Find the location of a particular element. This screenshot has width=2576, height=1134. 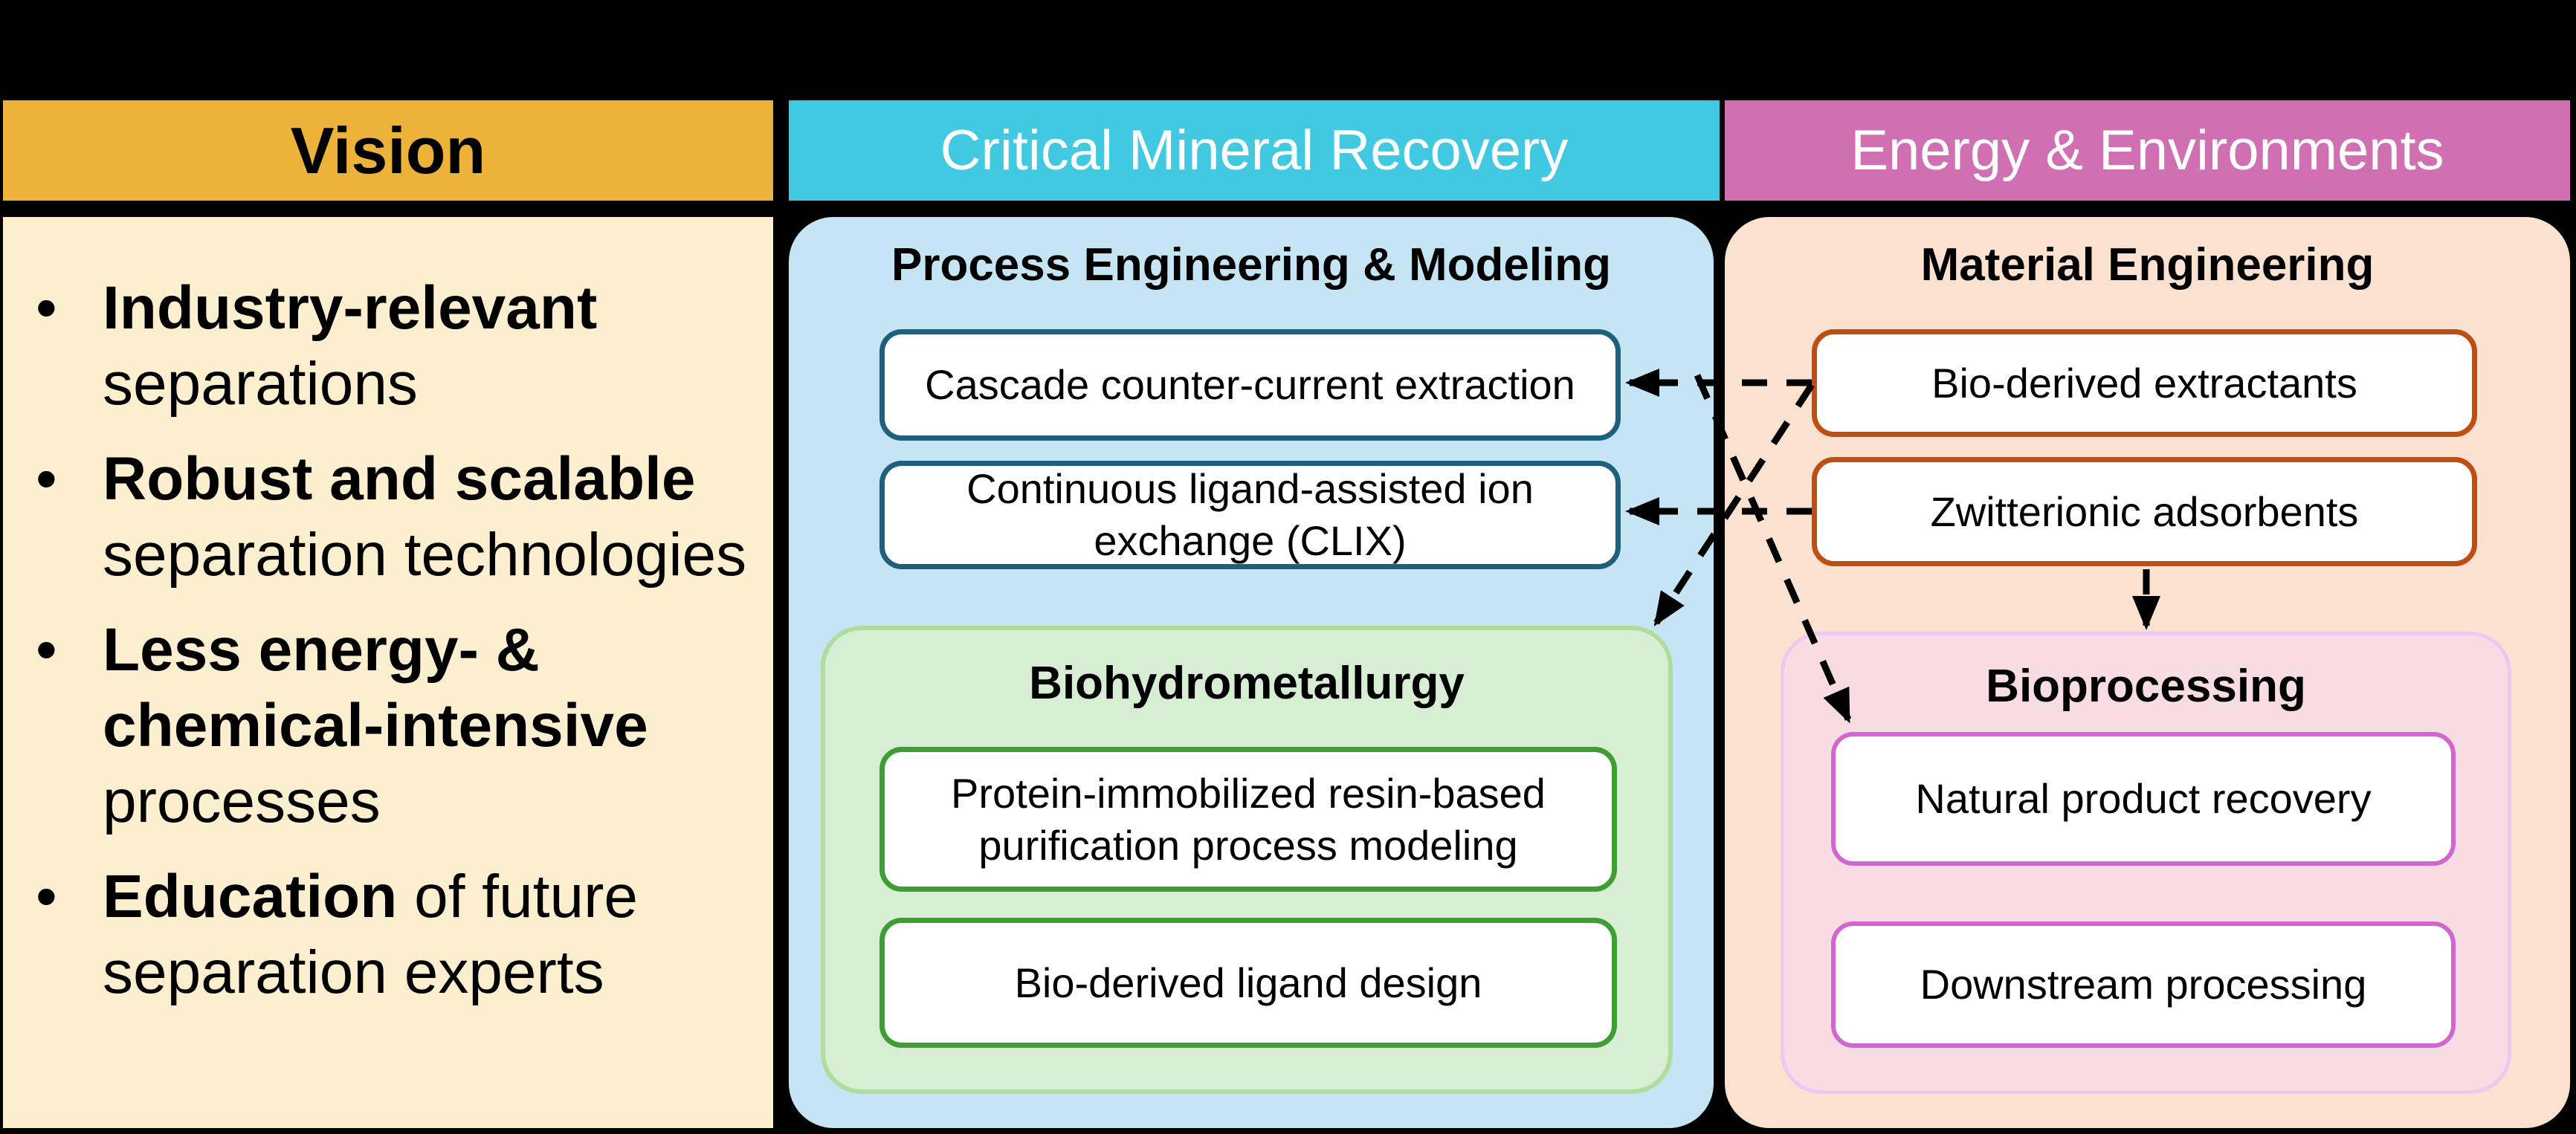

box-label: Zwitterionic adsorbents is located at coordinates (2144, 511).